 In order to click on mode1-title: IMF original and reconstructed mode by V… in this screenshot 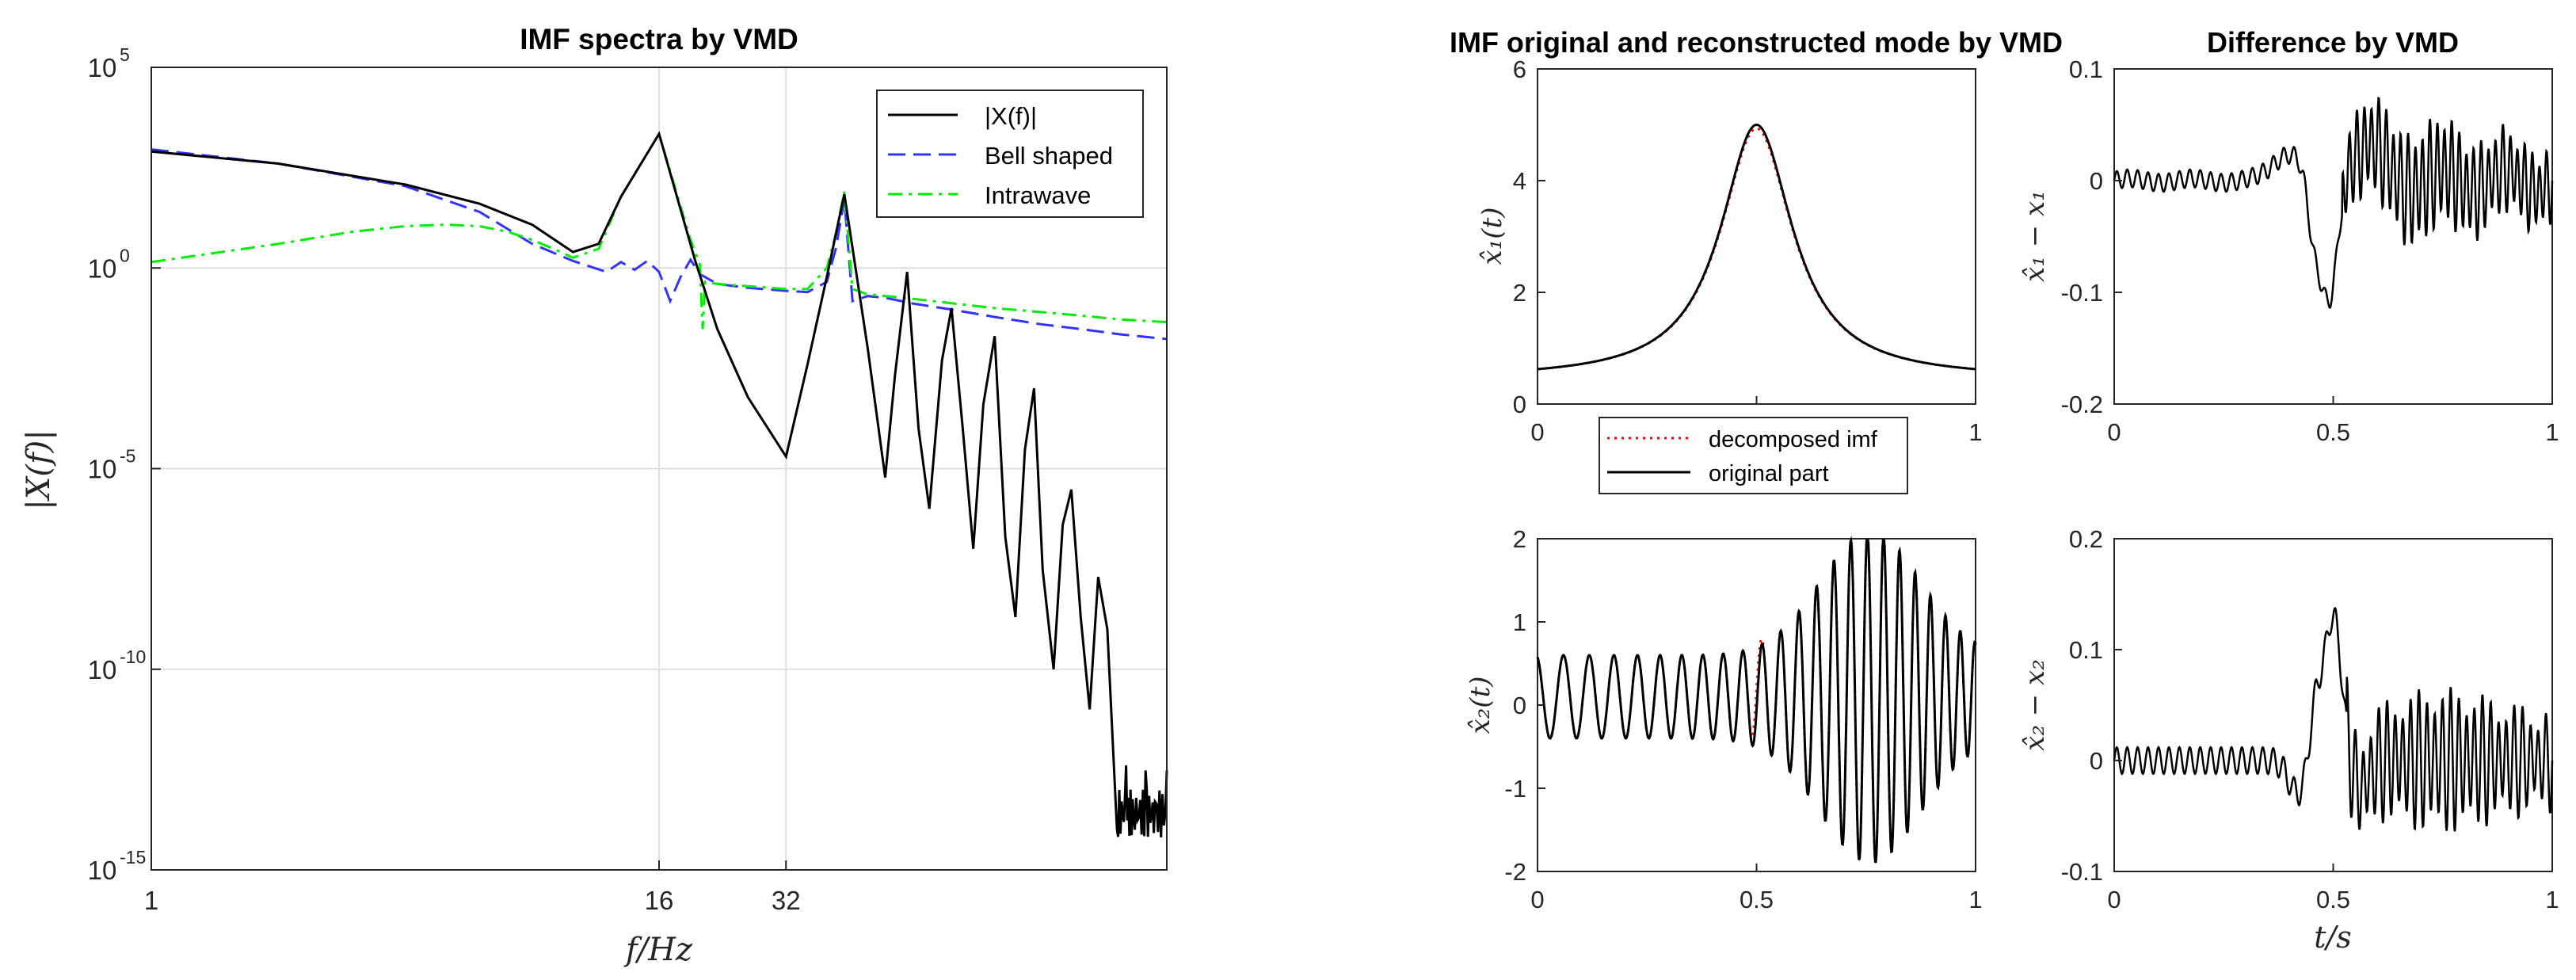, I will do `click(1757, 42)`.